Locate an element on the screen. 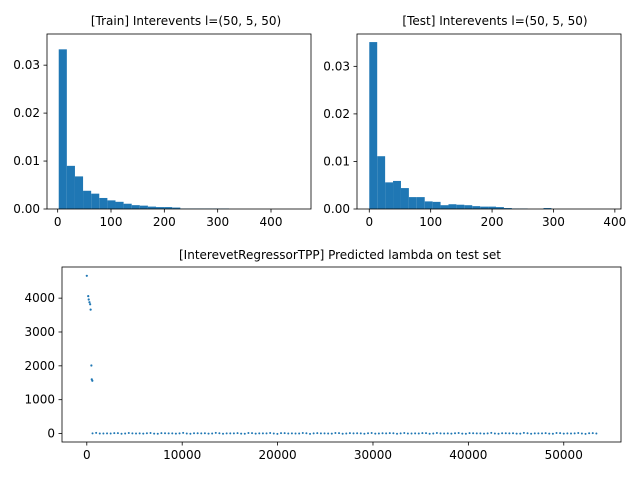 Image resolution: width=640 pixels, height=480 pixels. x-tick-label: 0 is located at coordinates (87, 455).